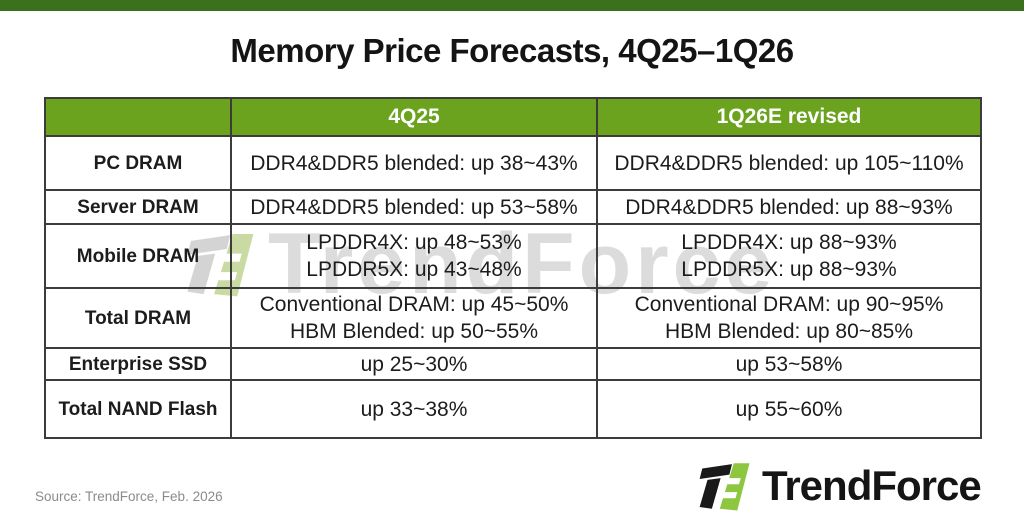 The image size is (1024, 531). Describe the element at coordinates (789, 304) in the screenshot. I see `cell-line: Conventional DRAM: up 90~95%` at that location.